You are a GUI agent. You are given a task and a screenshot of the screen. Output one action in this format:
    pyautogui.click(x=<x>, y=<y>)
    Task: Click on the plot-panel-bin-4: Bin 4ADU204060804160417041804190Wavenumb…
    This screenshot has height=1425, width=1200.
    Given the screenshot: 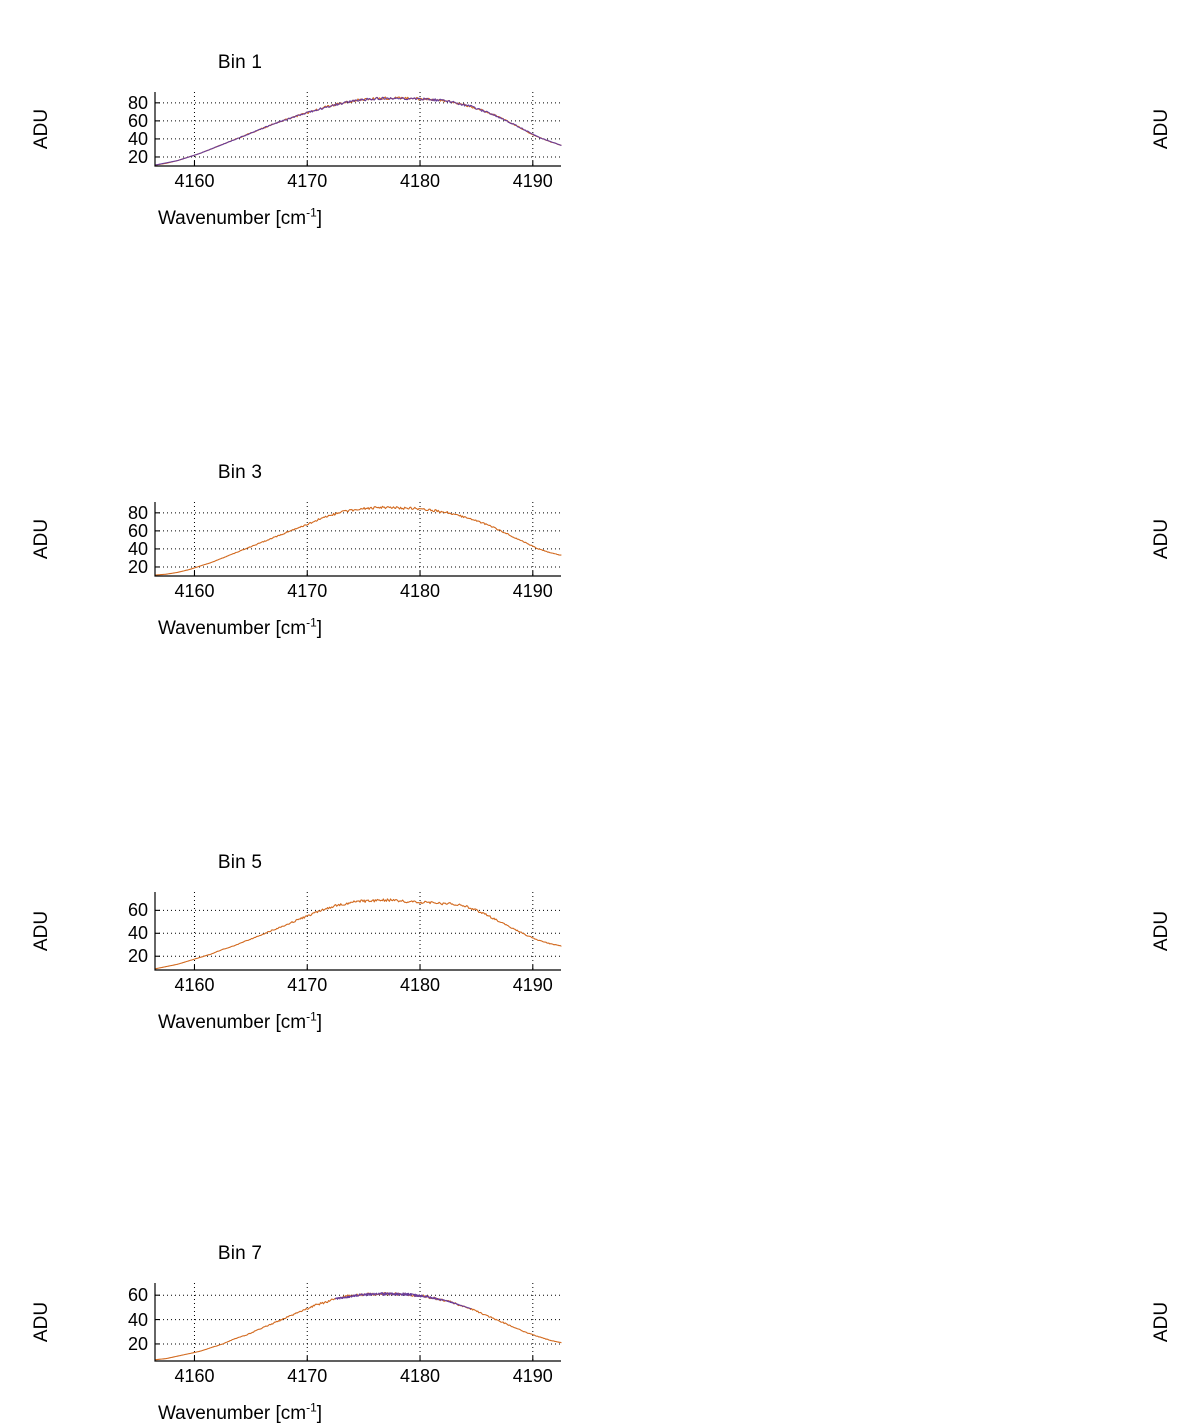 What is the action you would take?
    pyautogui.click(x=900, y=387)
    